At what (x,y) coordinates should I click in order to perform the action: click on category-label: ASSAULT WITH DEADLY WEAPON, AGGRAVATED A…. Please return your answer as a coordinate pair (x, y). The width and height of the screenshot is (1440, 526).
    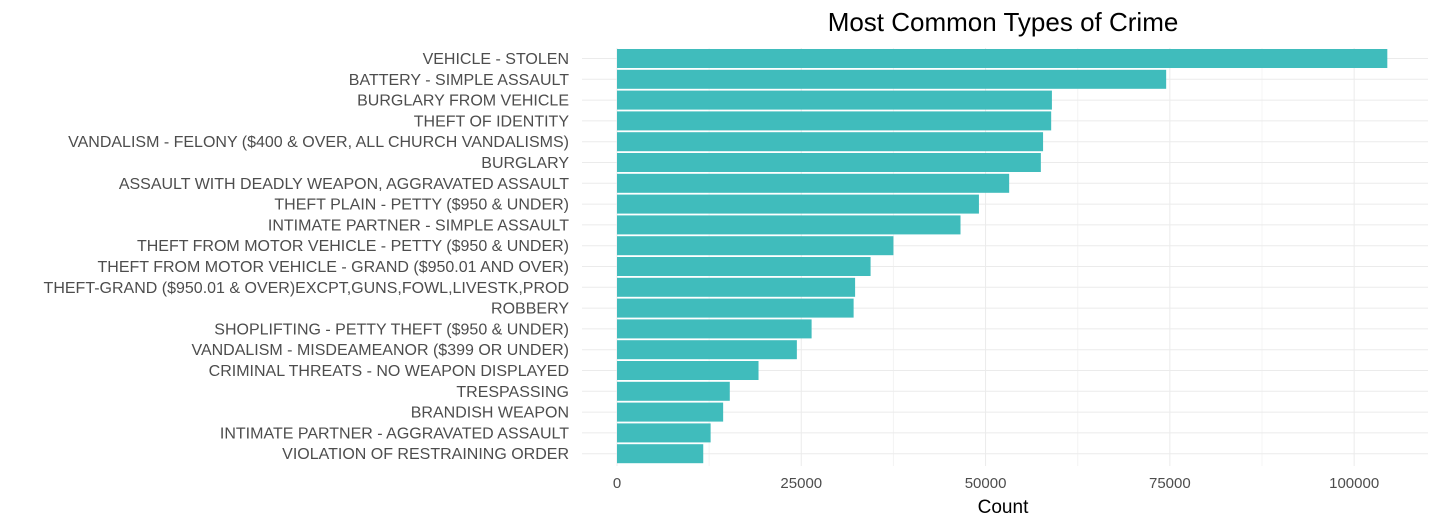
    Looking at the image, I should click on (344, 184).